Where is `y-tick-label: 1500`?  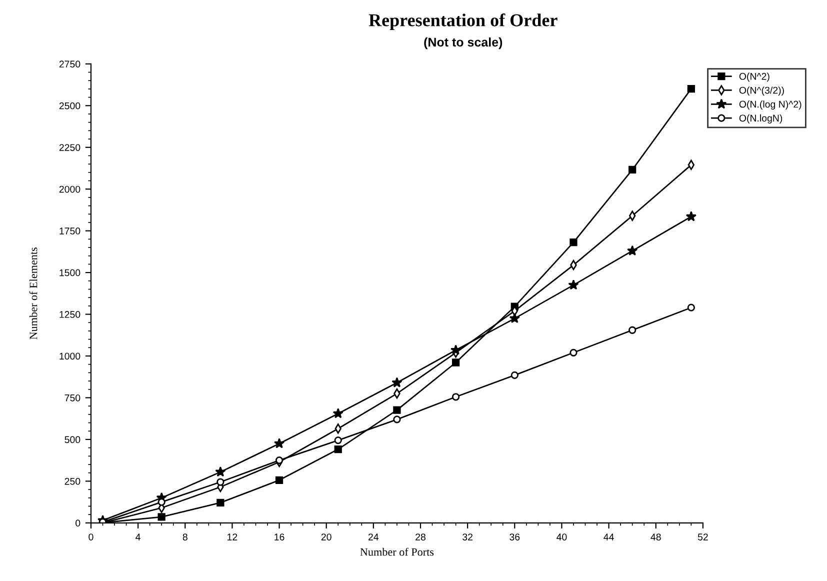 y-tick-label: 1500 is located at coordinates (70, 272).